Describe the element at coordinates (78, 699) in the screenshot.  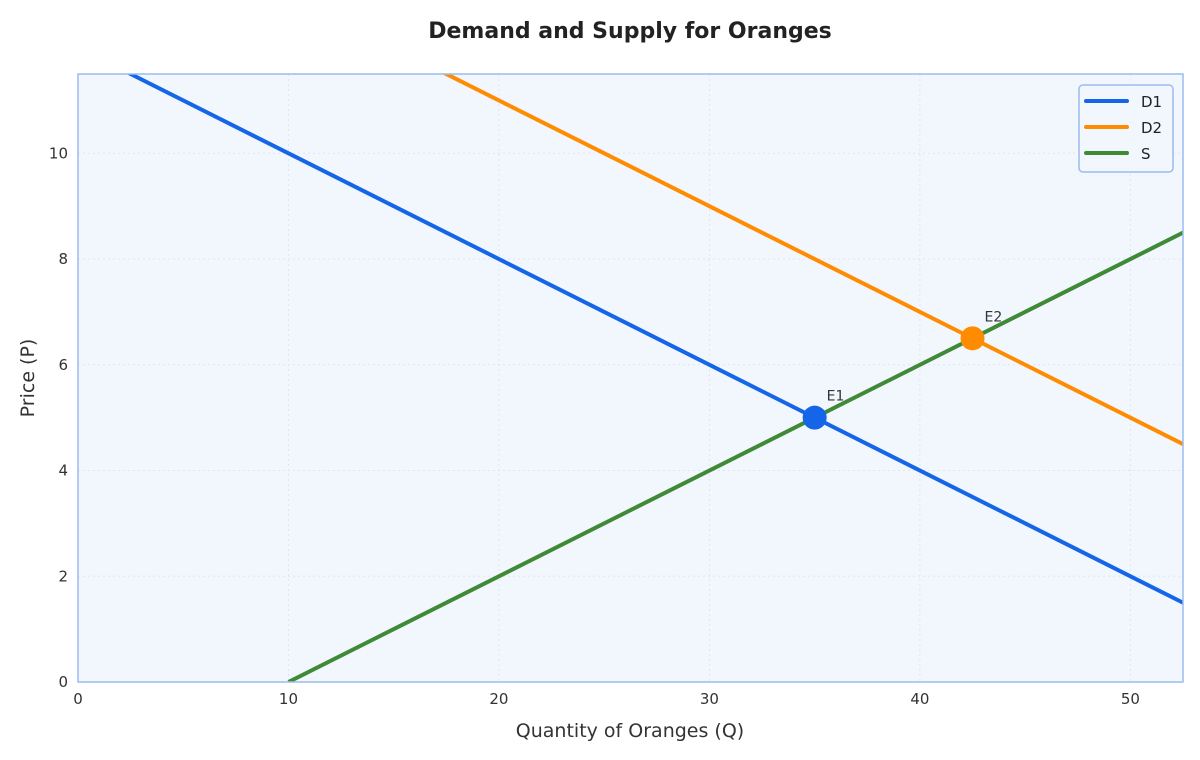
I see `x-tick-label: 0` at that location.